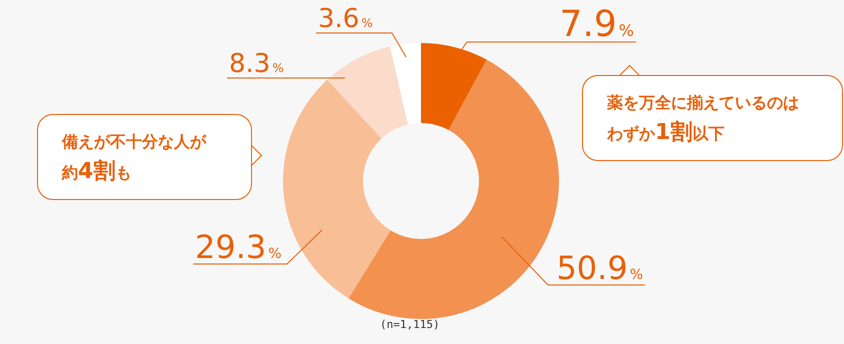 This screenshot has height=344, width=844. Describe the element at coordinates (256, 64) in the screenshot. I see `data-label: 8.3%` at that location.